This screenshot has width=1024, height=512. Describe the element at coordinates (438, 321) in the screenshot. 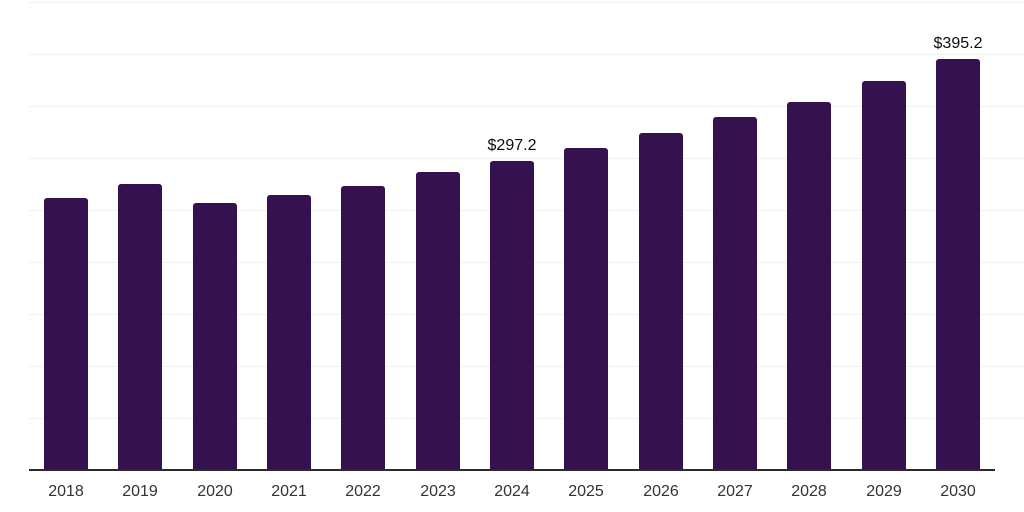

I see `bar-2023` at that location.